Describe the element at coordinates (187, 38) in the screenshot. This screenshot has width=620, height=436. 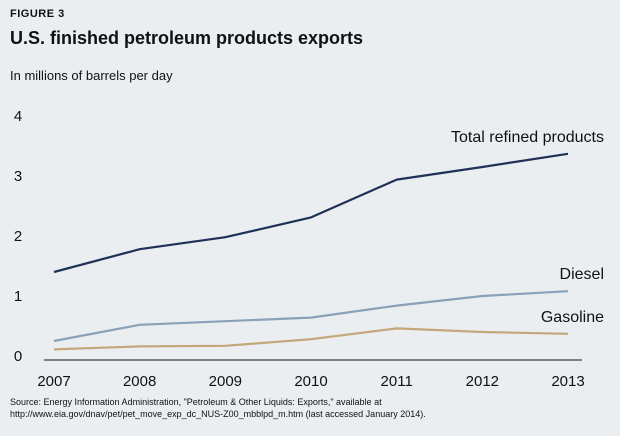
I see `chart-title: U.S. finished petroleum products exports` at that location.